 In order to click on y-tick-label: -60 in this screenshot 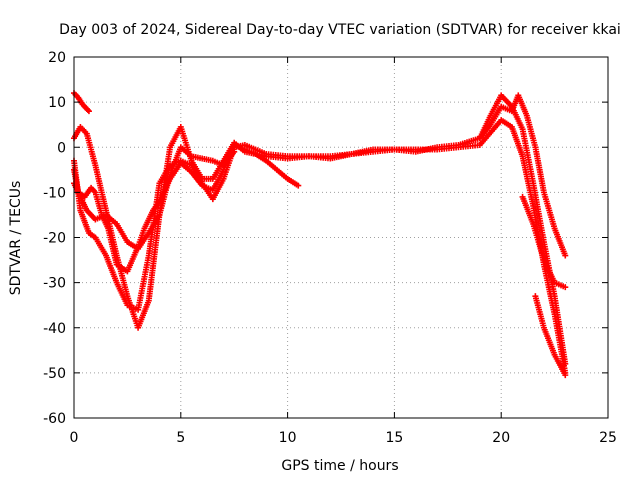, I will do `click(54, 419)`.